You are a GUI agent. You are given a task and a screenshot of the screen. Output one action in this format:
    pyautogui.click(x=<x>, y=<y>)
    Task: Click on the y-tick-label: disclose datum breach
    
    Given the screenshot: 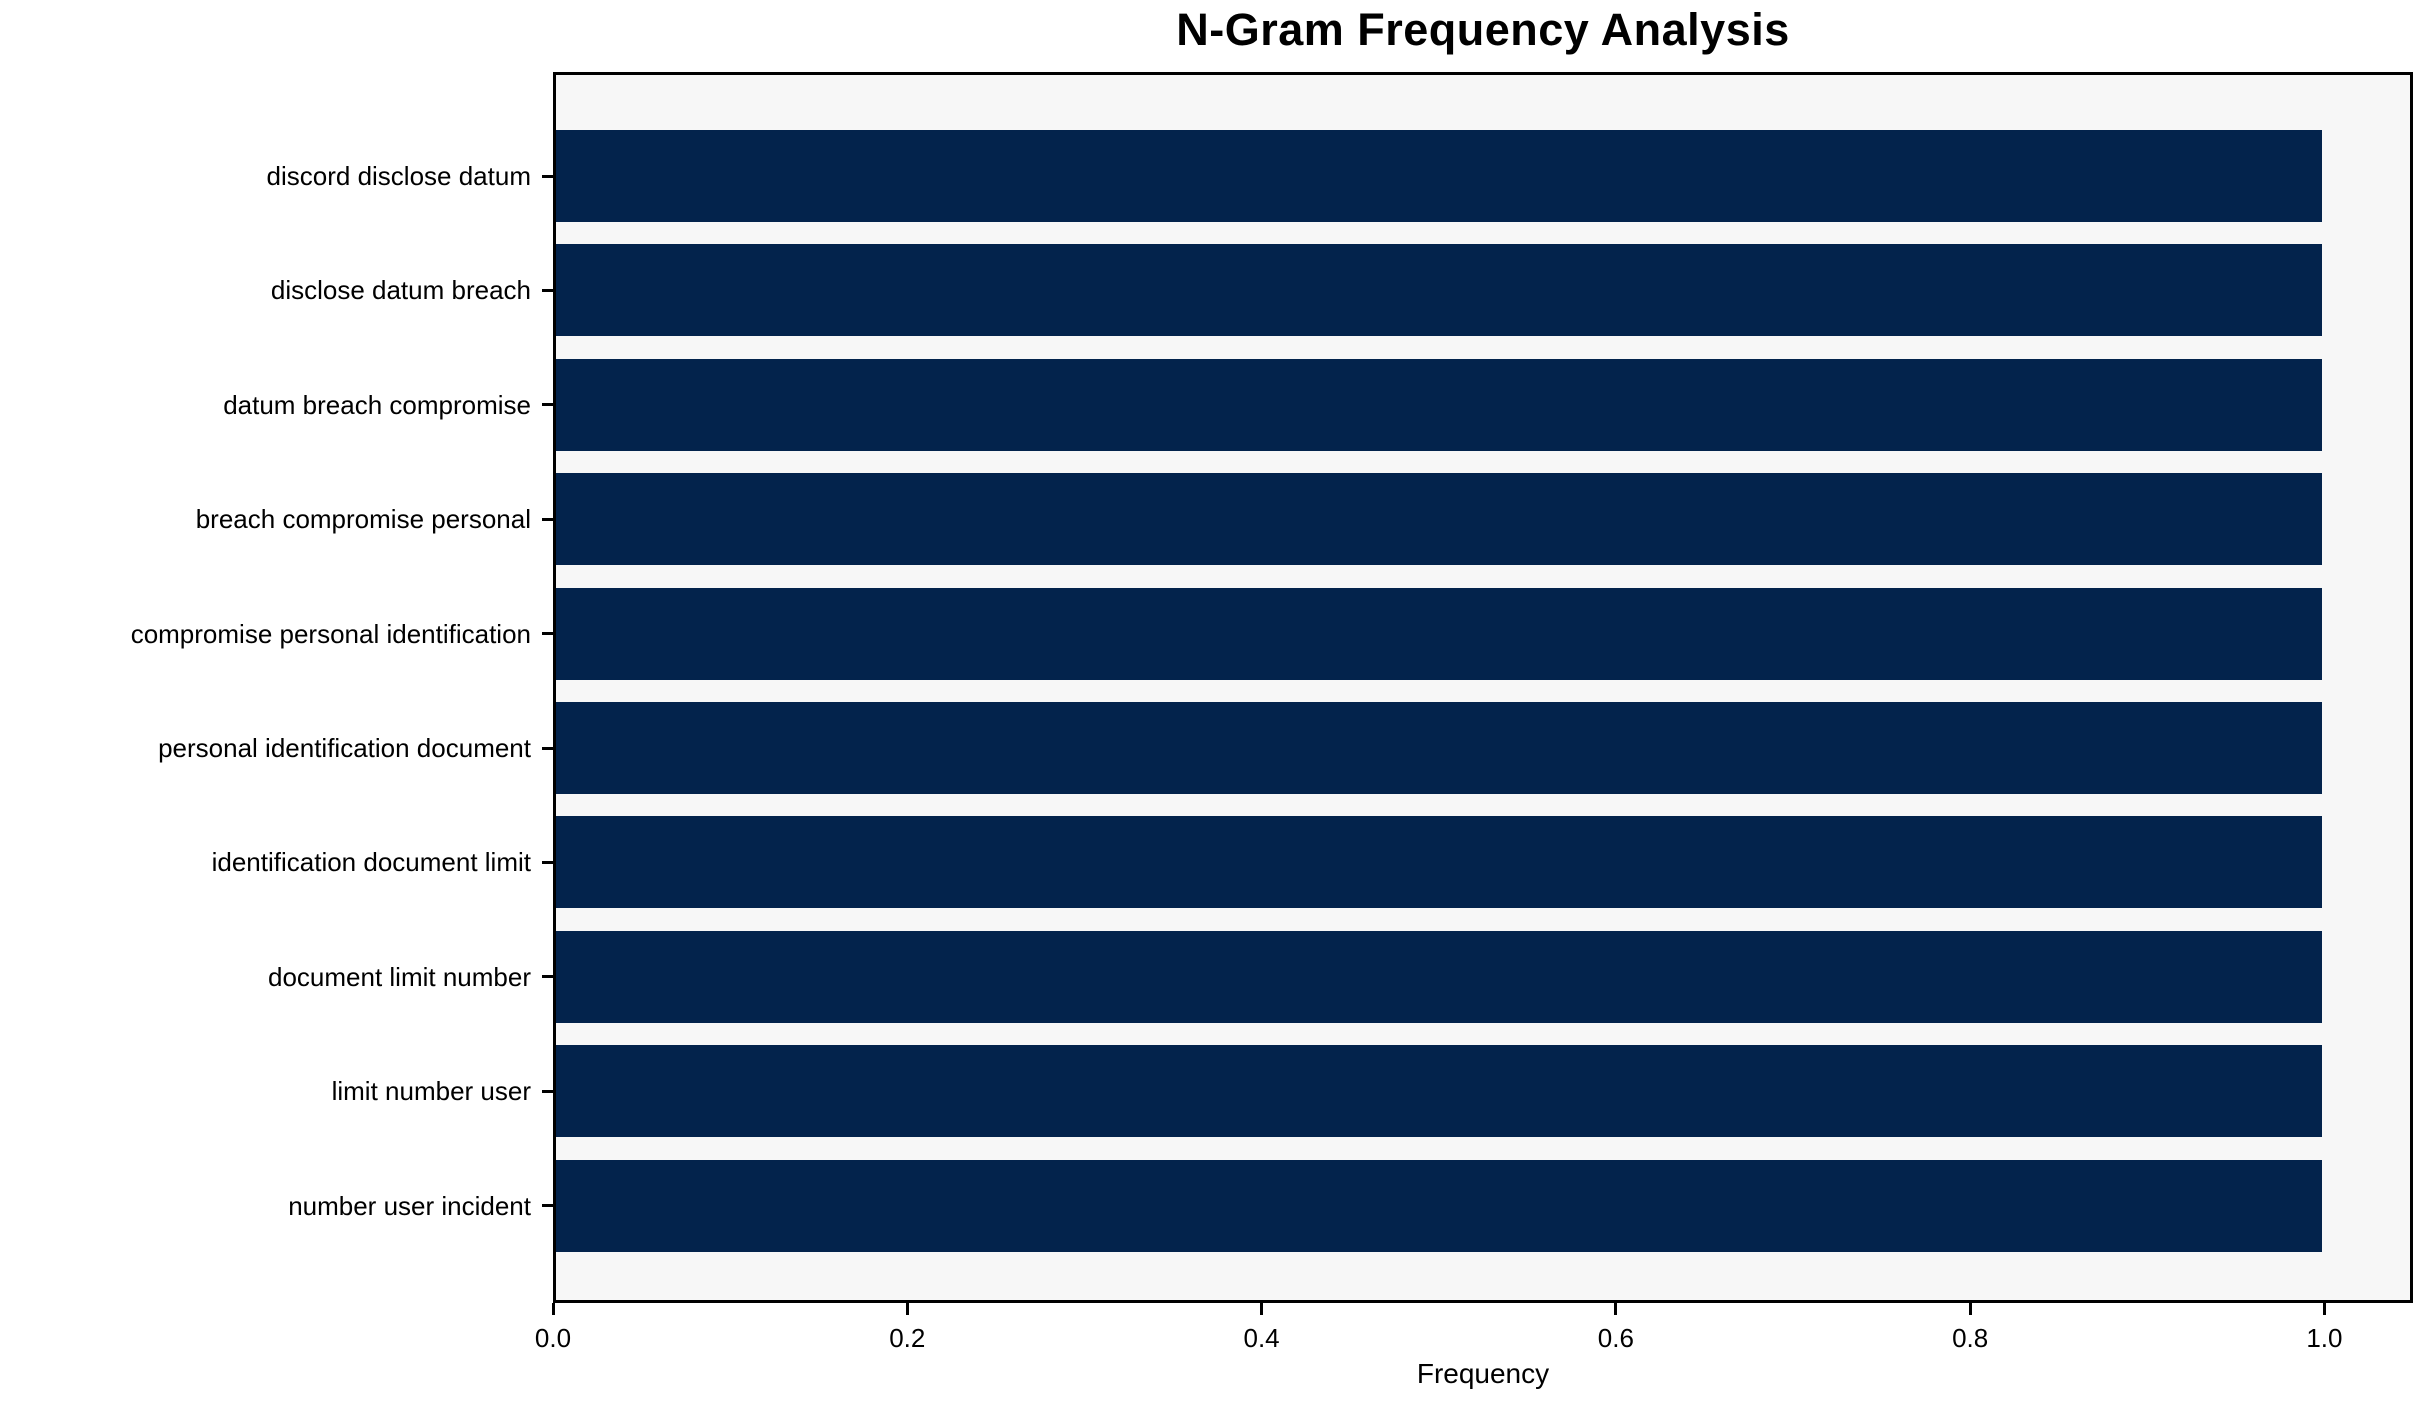 What is the action you would take?
    pyautogui.click(x=400, y=290)
    